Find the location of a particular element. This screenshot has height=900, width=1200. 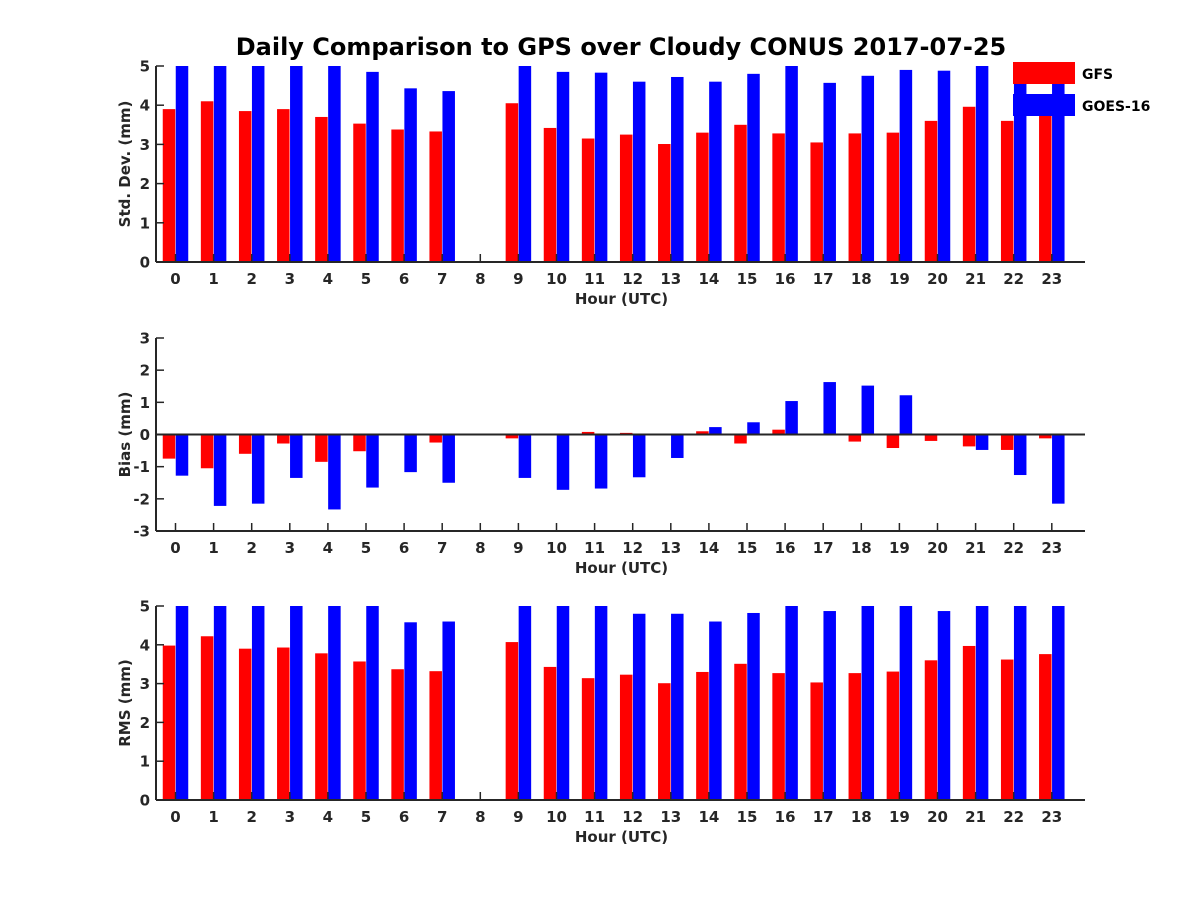

x-tick-label: 5 is located at coordinates (366, 279).